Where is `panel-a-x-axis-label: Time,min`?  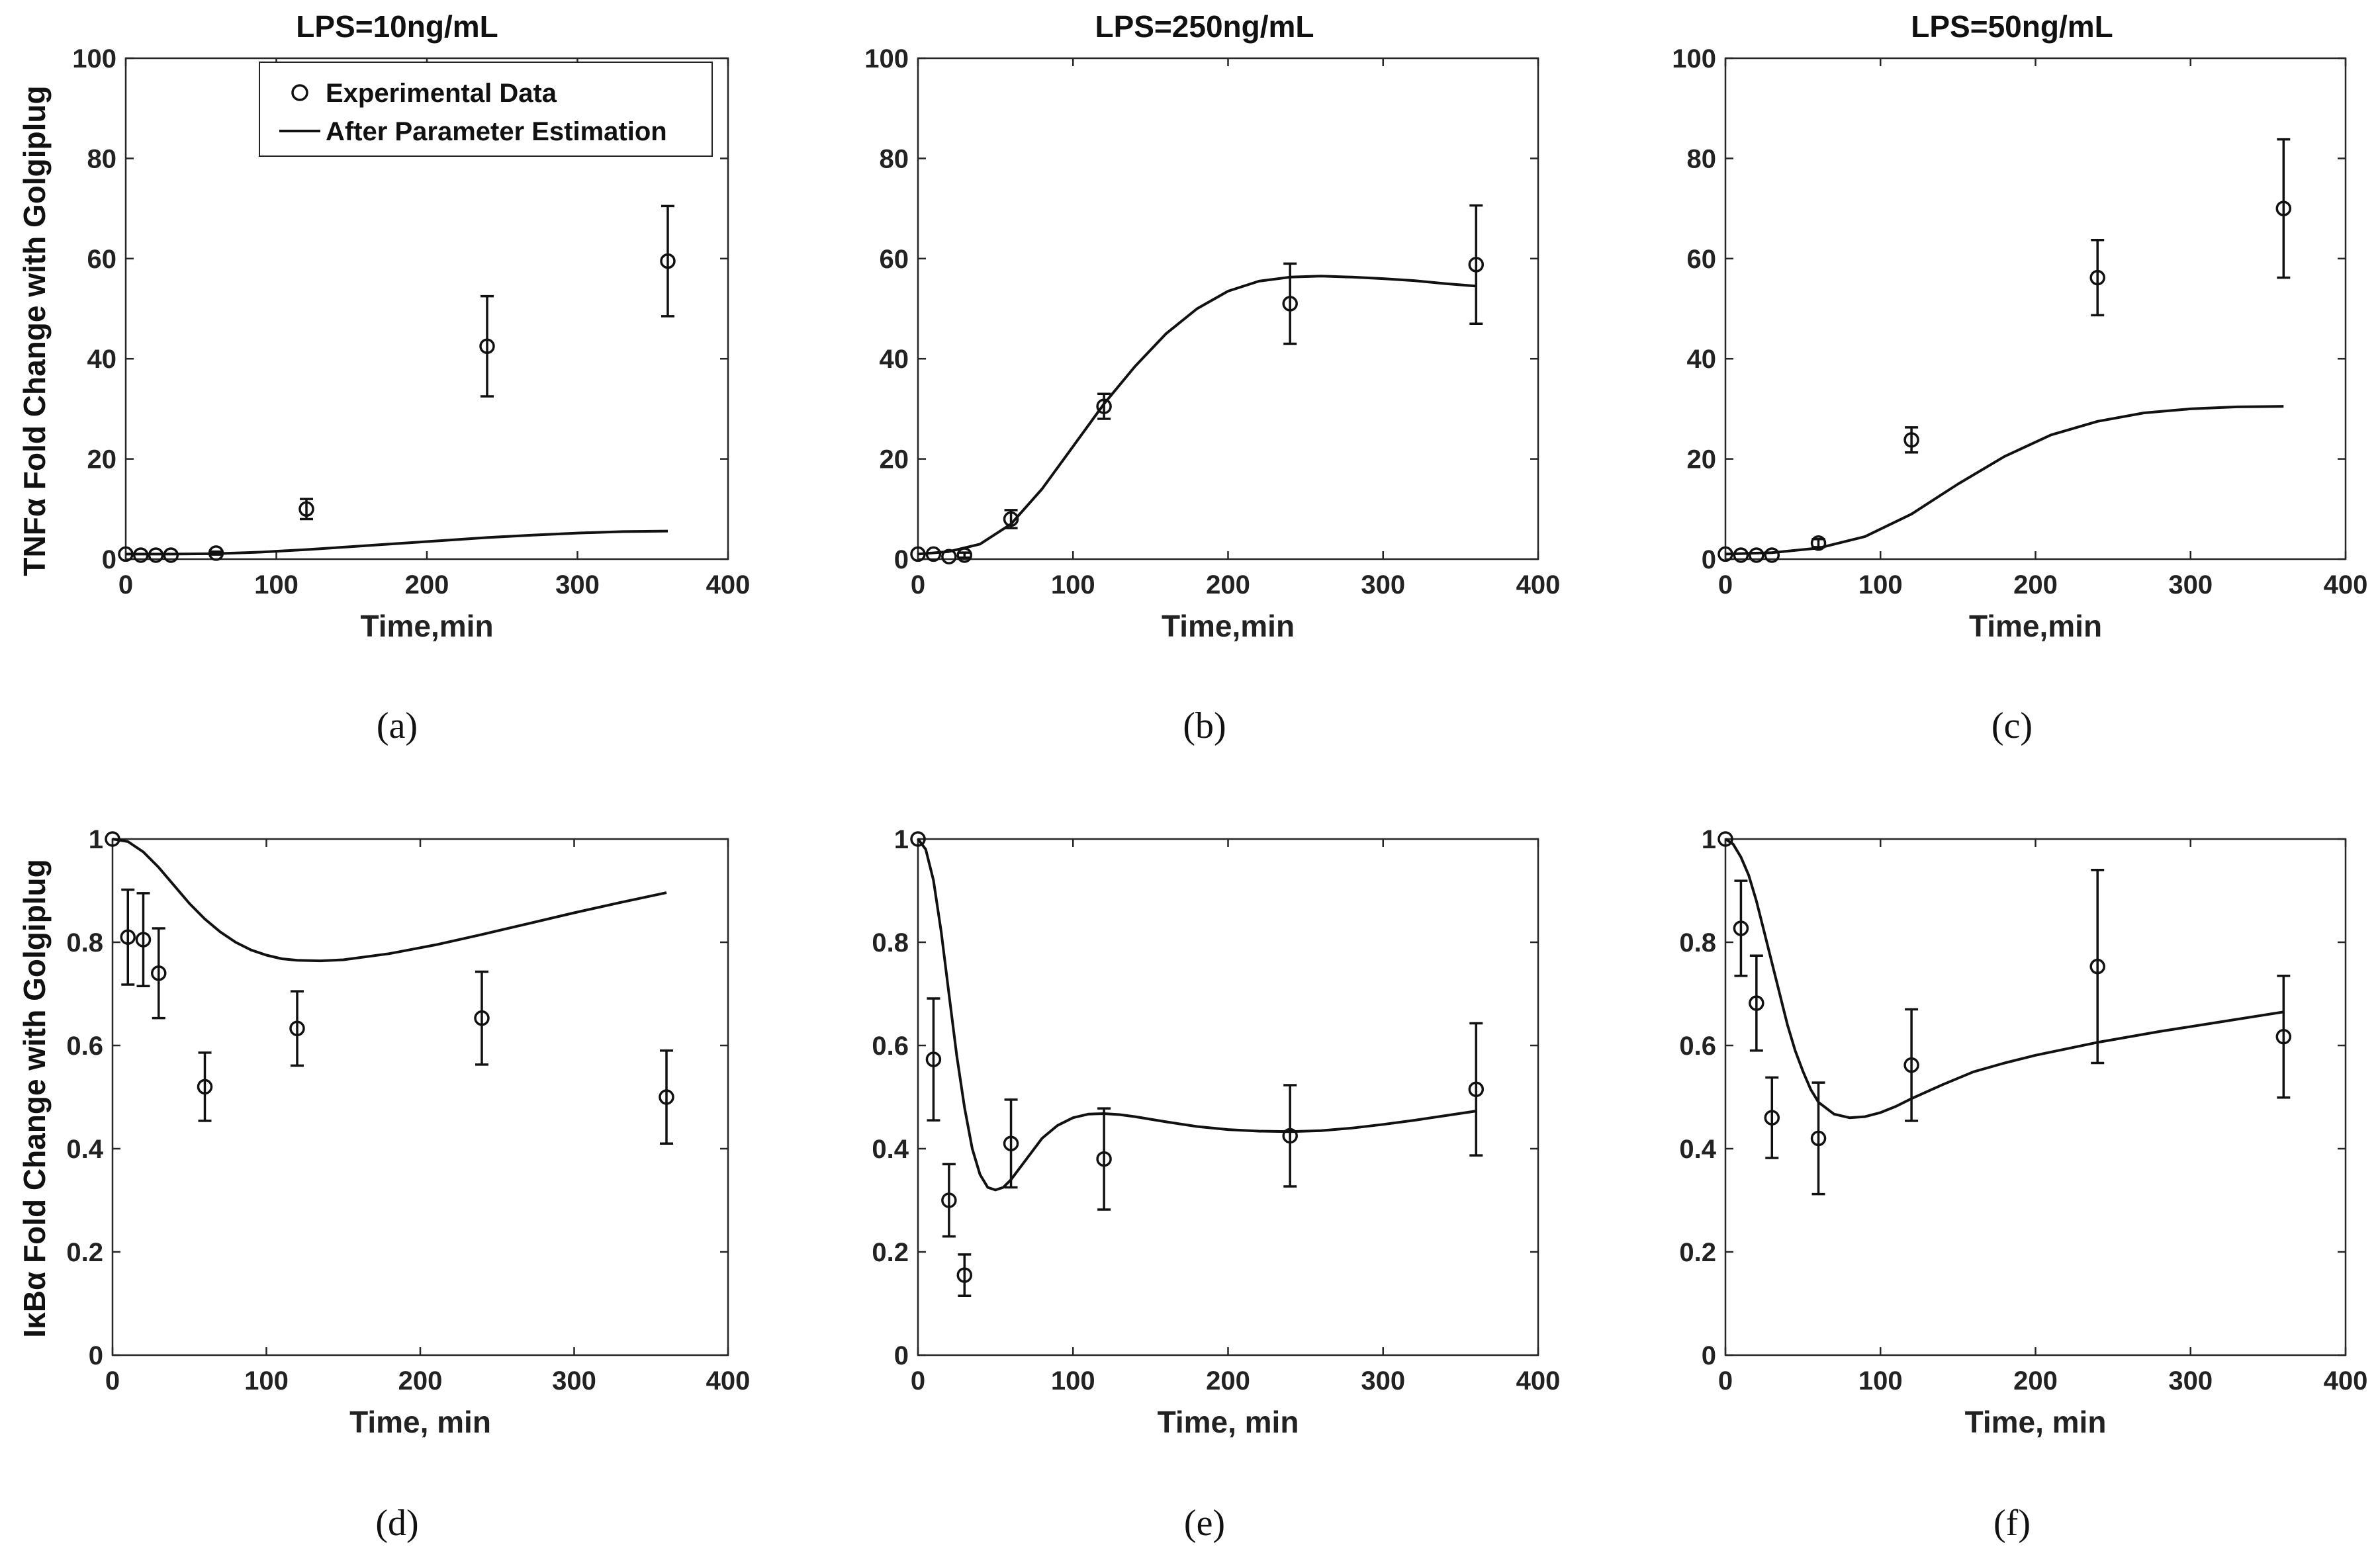 panel-a-x-axis-label: Time,min is located at coordinates (426, 626).